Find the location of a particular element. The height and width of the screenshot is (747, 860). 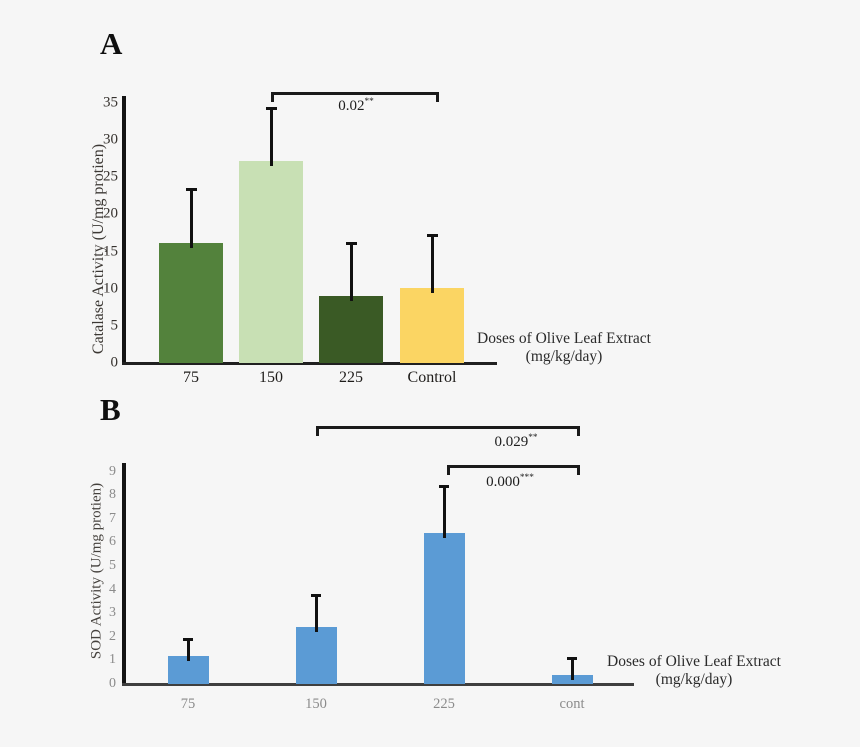

y-tick-label-25: 25 is located at coordinates (110, 176).